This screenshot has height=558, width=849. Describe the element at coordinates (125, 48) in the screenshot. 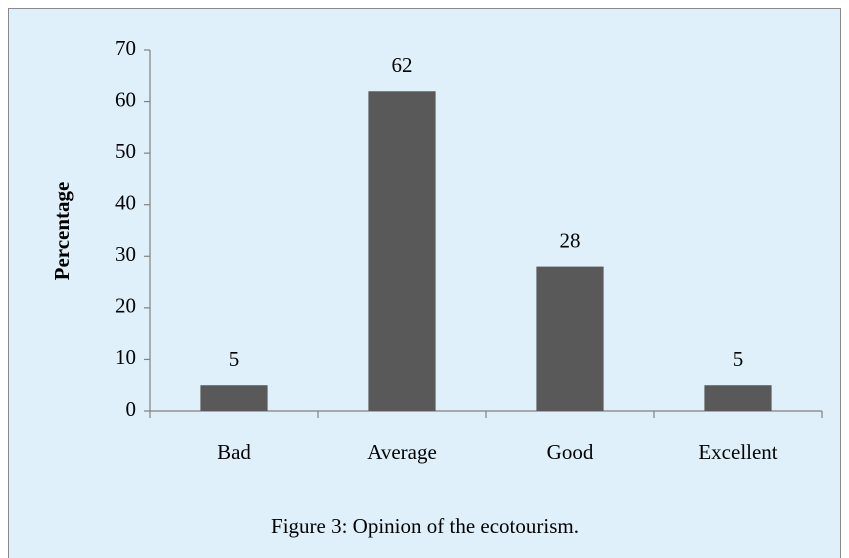

I see `y-tick-label: 70` at that location.